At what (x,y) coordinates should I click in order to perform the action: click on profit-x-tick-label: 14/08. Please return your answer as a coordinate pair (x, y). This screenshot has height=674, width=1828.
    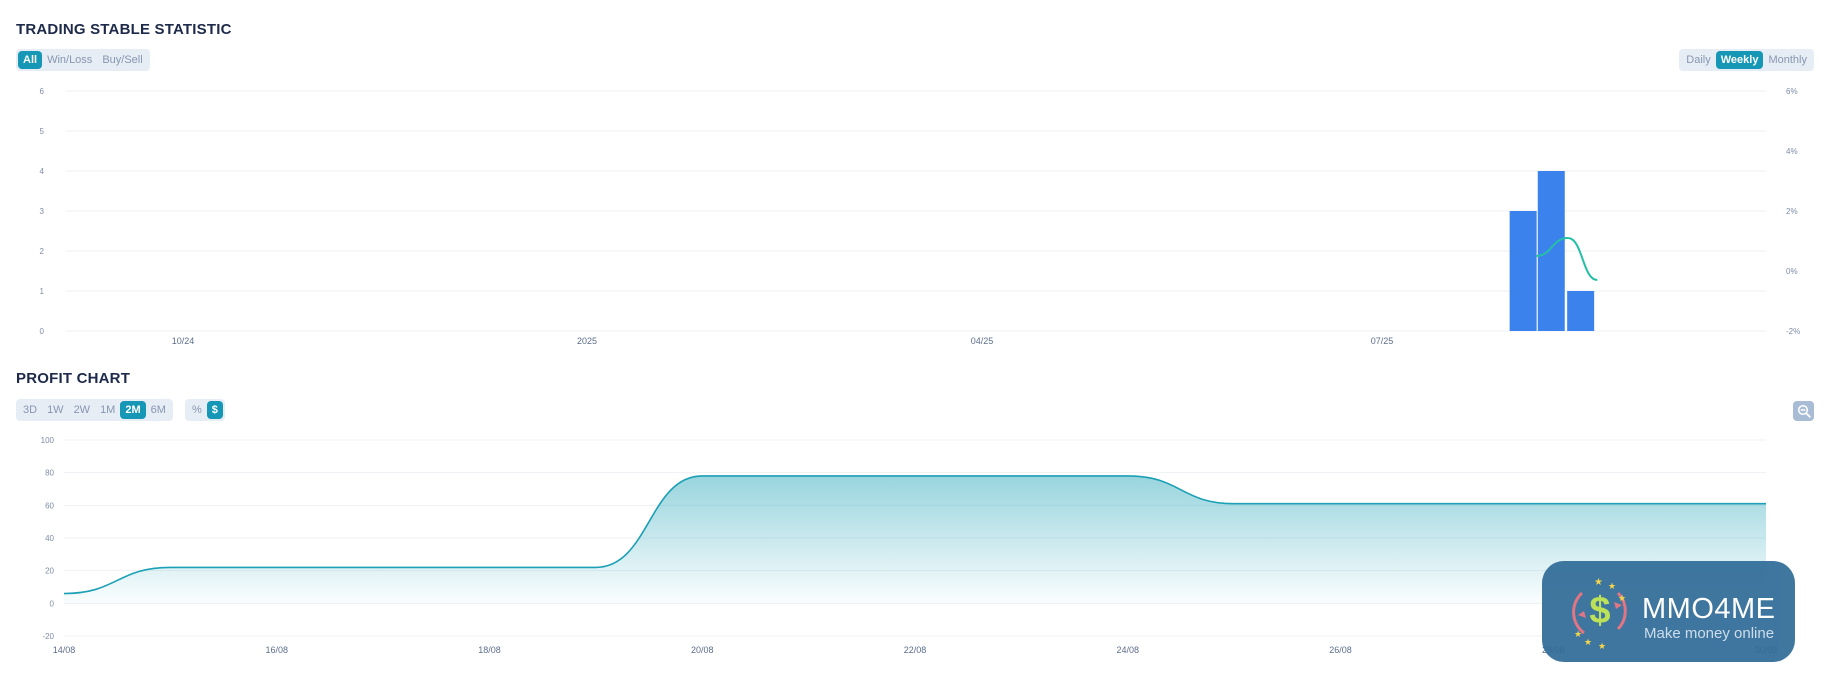
    Looking at the image, I should click on (64, 650).